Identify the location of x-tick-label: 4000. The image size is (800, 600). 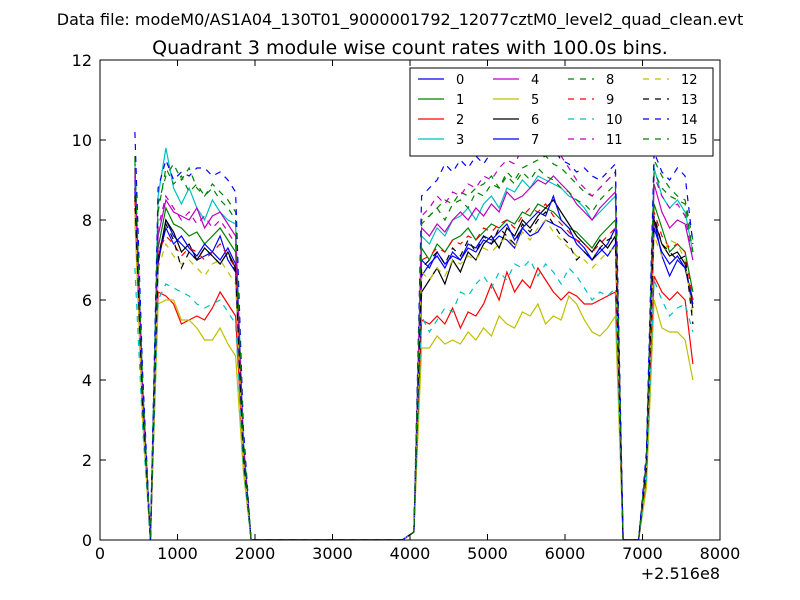
(410, 553).